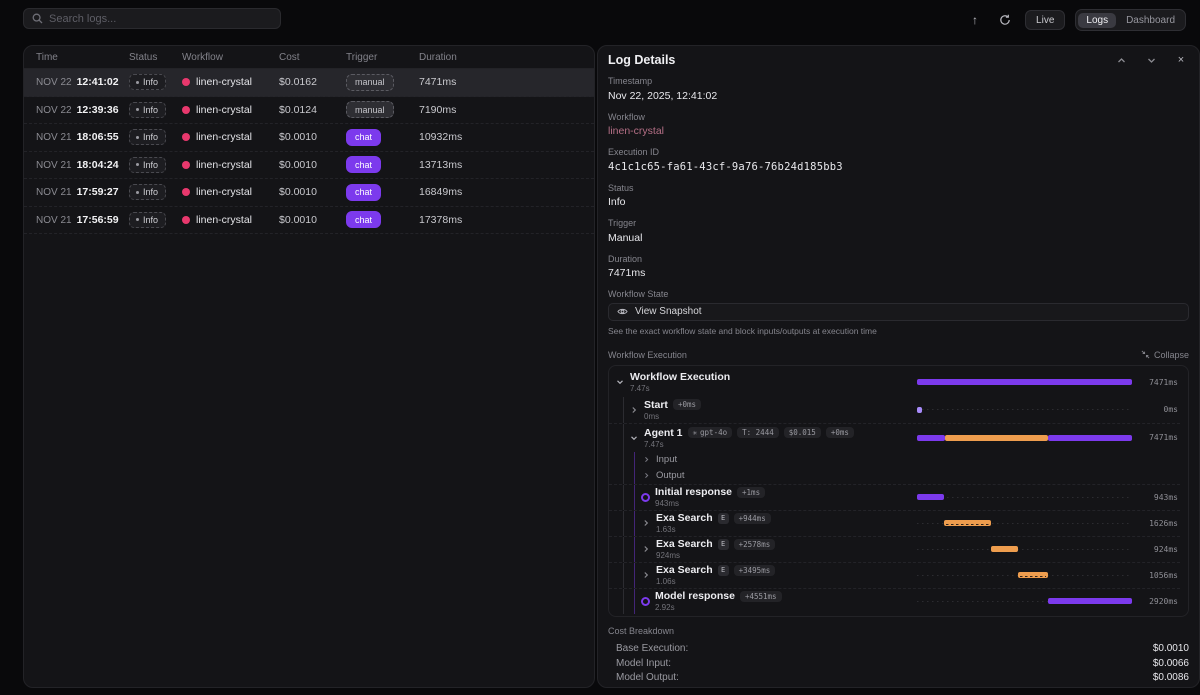 This screenshot has height=695, width=1200. Describe the element at coordinates (902, 663) in the screenshot. I see `cost-row-input: Model Input: $0.0066` at that location.